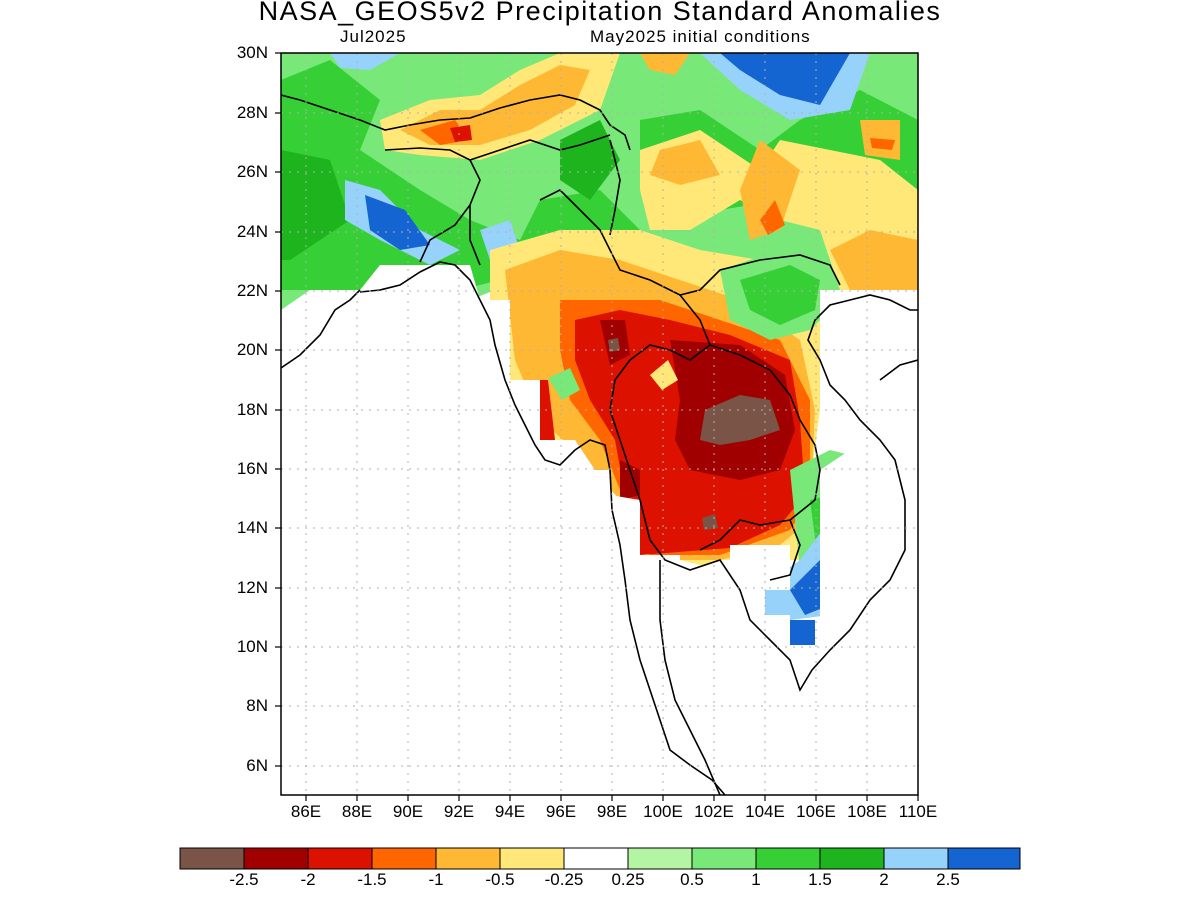 The height and width of the screenshot is (900, 1200). I want to click on lat-label: 30N, so click(252, 52).